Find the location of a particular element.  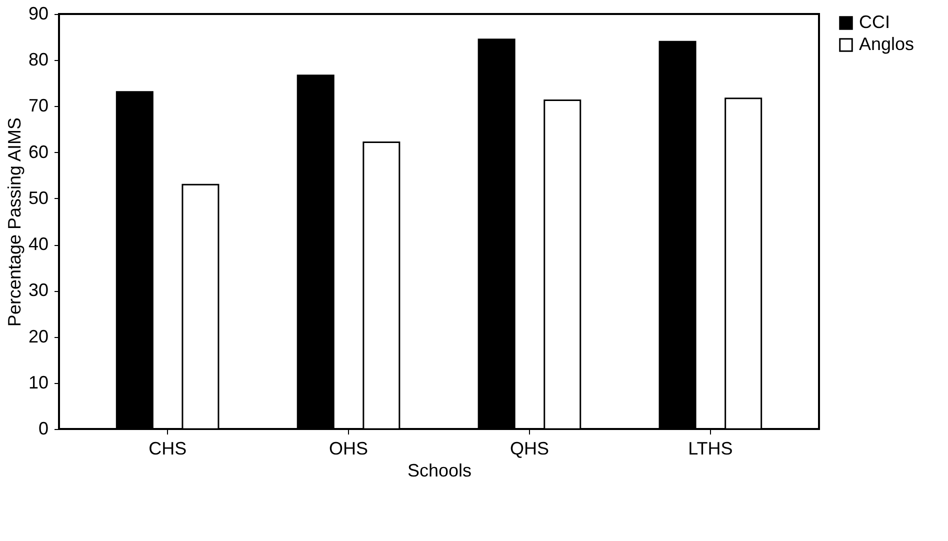

y-tick-label: 90 is located at coordinates (38, 14).